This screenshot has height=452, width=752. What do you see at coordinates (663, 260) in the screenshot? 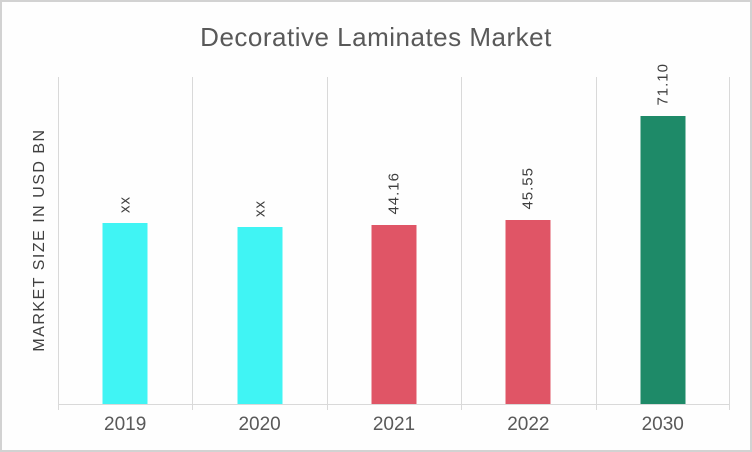
I see `bar-2030` at bounding box center [663, 260].